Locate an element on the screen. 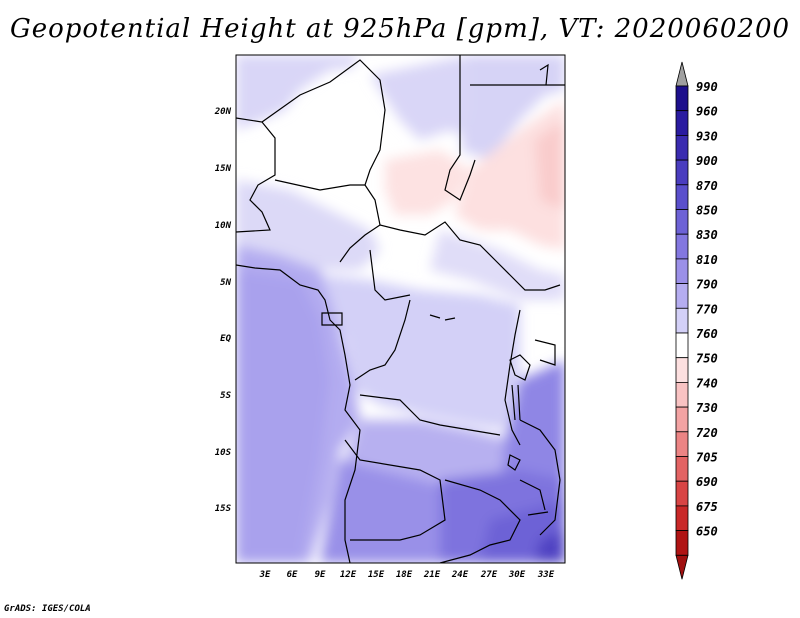  lon-label: 12E is located at coordinates (348, 575).